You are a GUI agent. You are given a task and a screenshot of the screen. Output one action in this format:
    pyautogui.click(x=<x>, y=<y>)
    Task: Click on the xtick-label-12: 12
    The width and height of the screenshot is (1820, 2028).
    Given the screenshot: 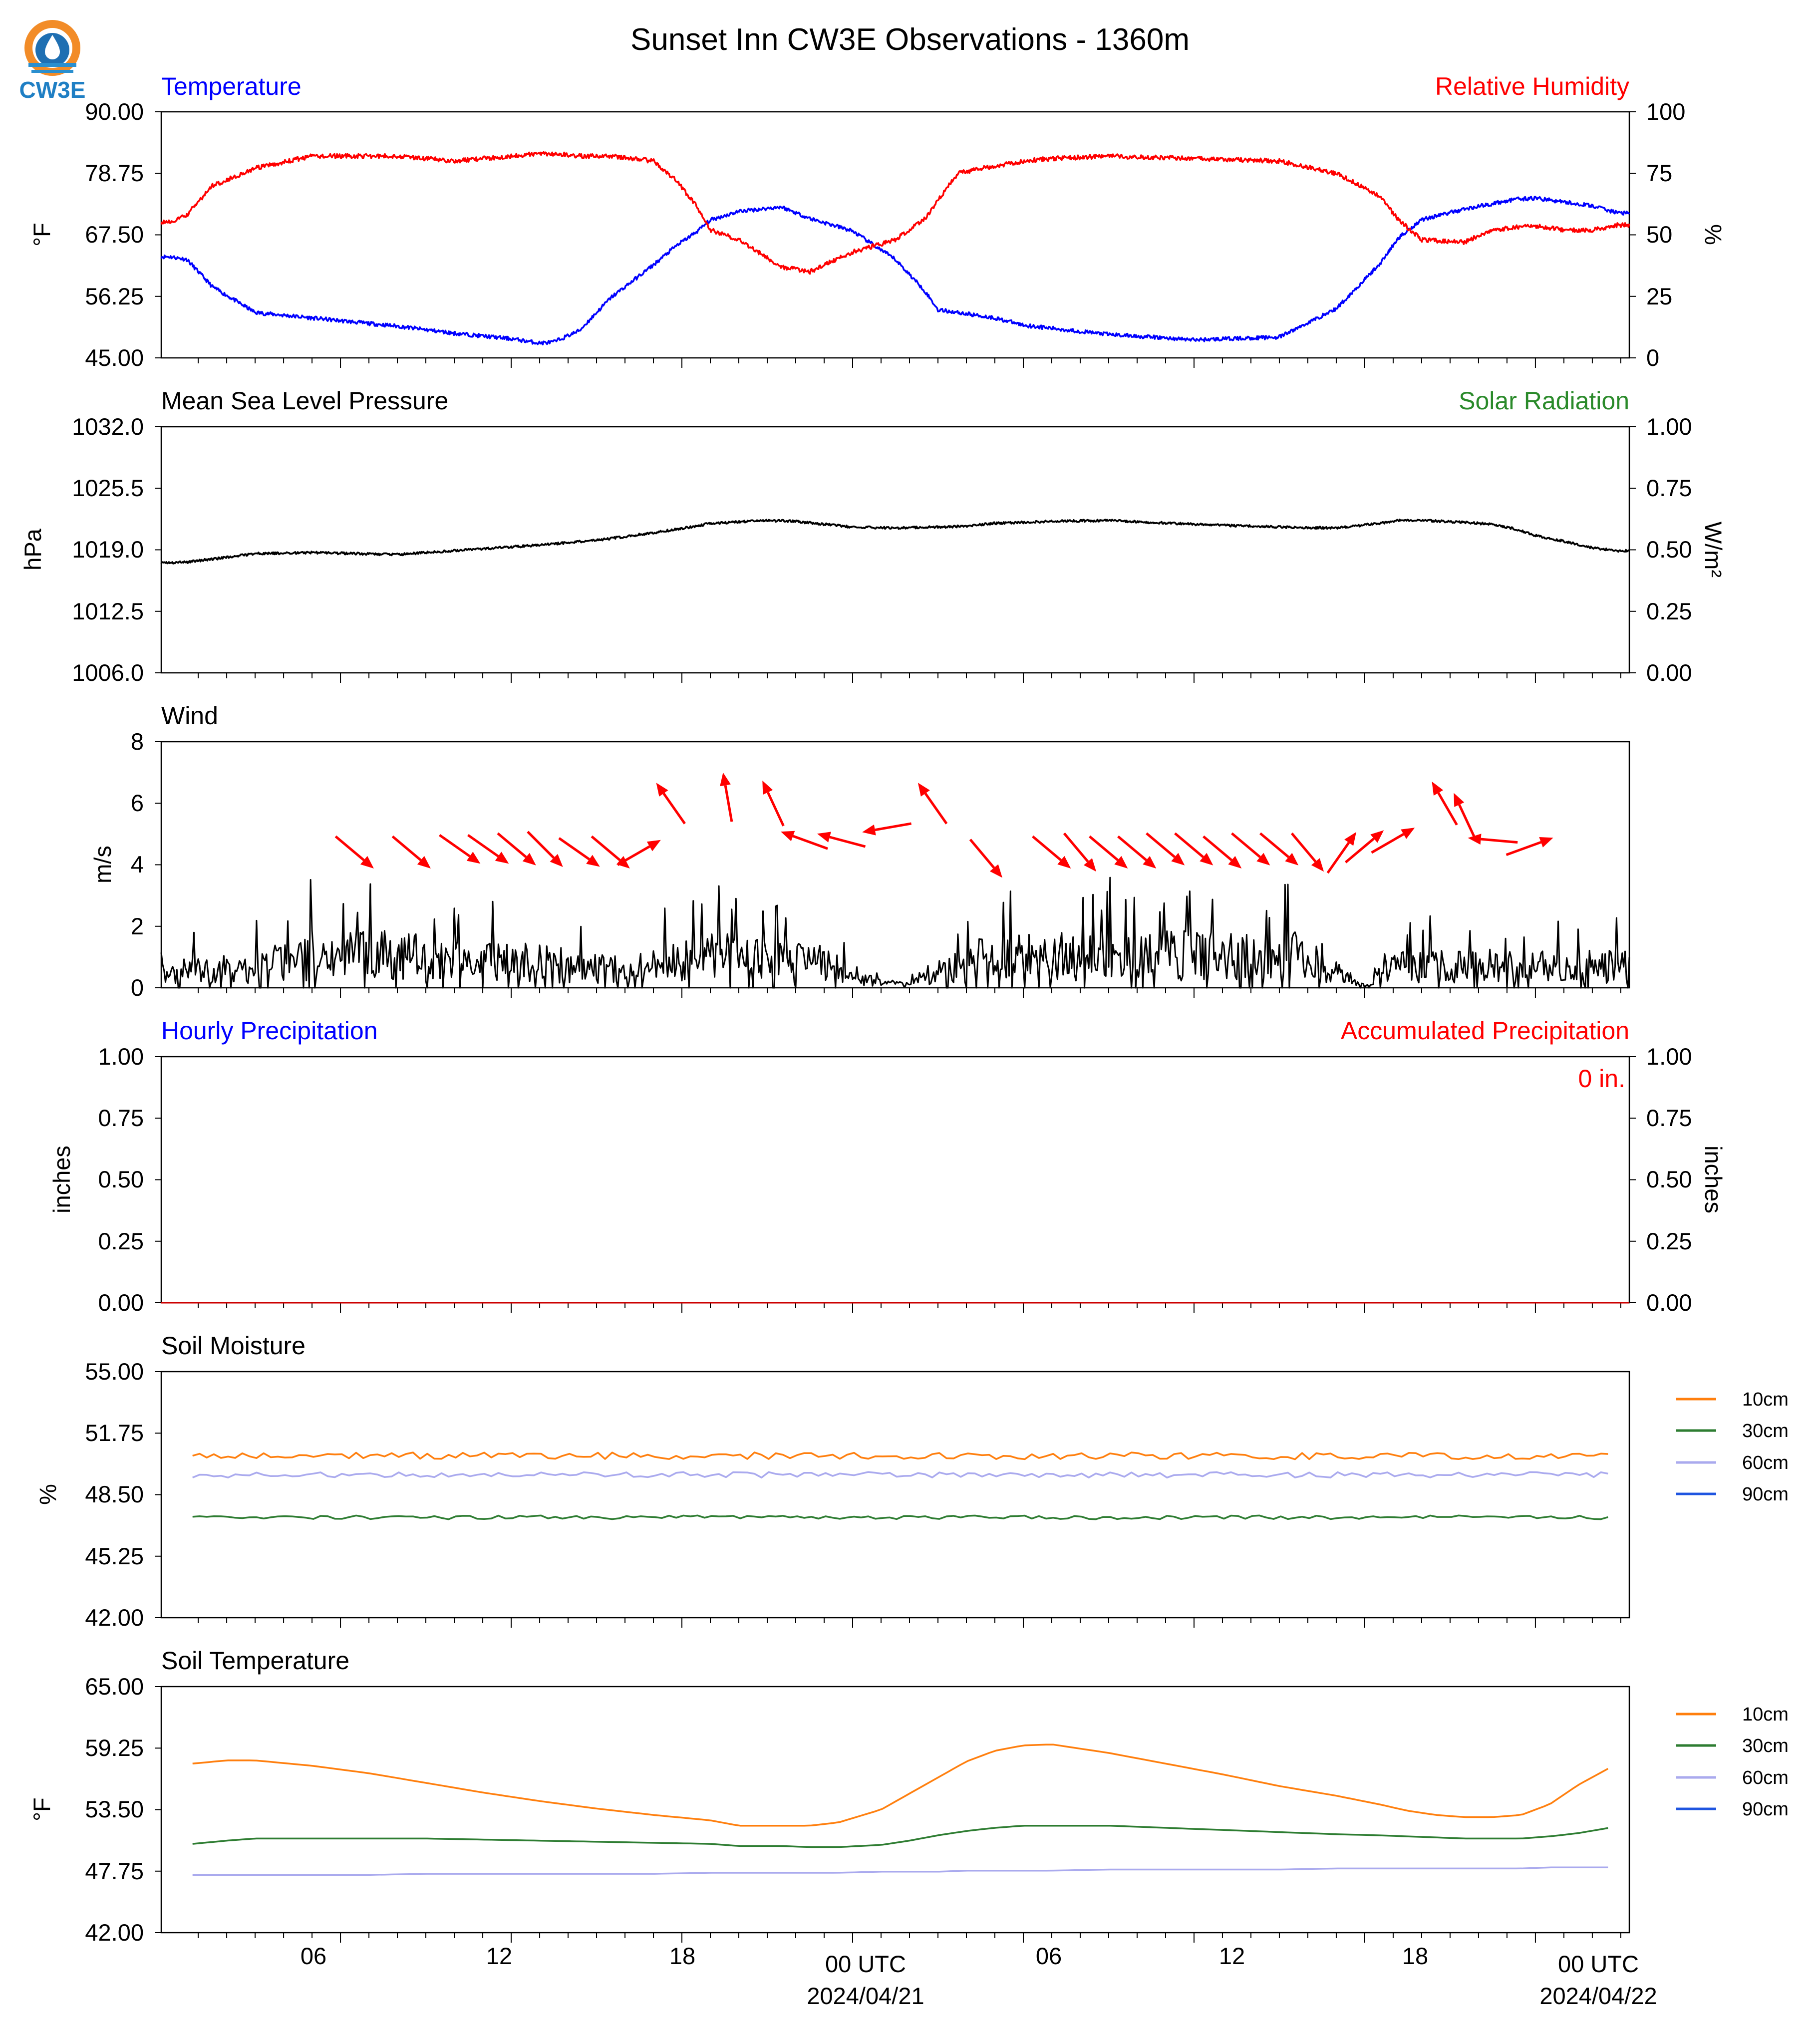 What is the action you would take?
    pyautogui.click(x=499, y=1956)
    